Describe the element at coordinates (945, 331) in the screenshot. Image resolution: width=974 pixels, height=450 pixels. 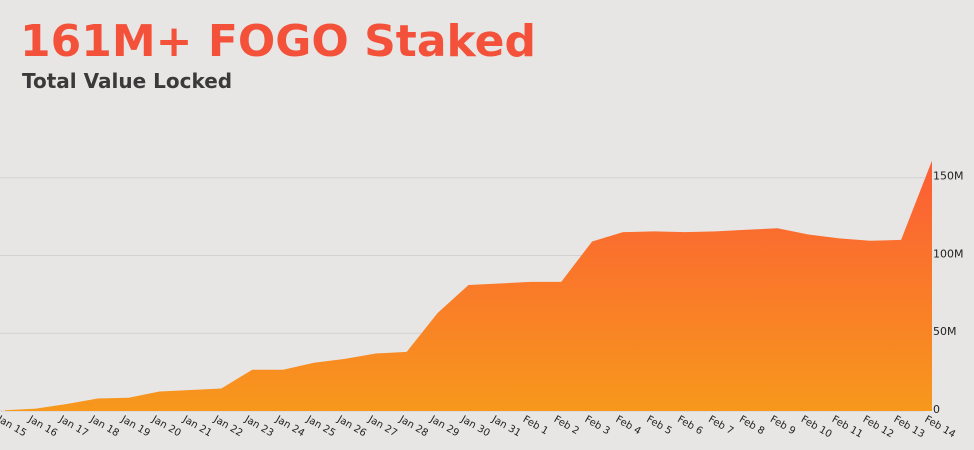
I see `y-tick-label: 50M` at that location.